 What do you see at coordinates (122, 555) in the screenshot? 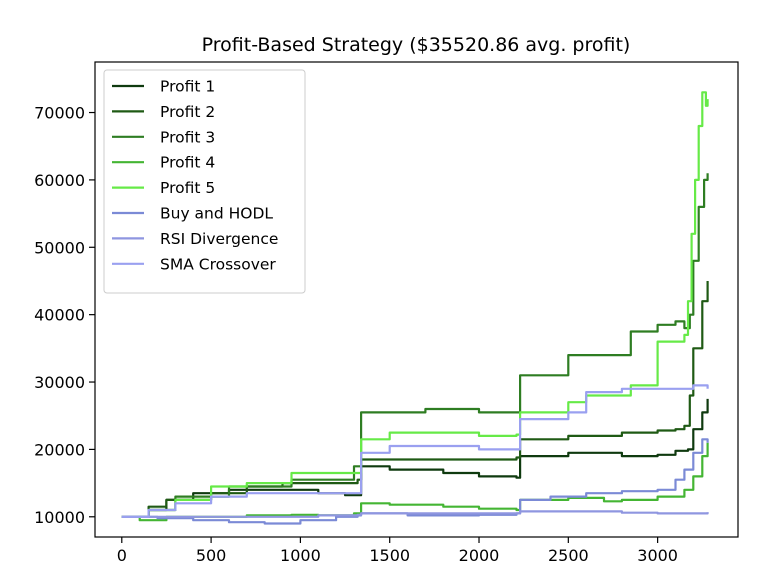
I see `x-tick-label: 0` at bounding box center [122, 555].